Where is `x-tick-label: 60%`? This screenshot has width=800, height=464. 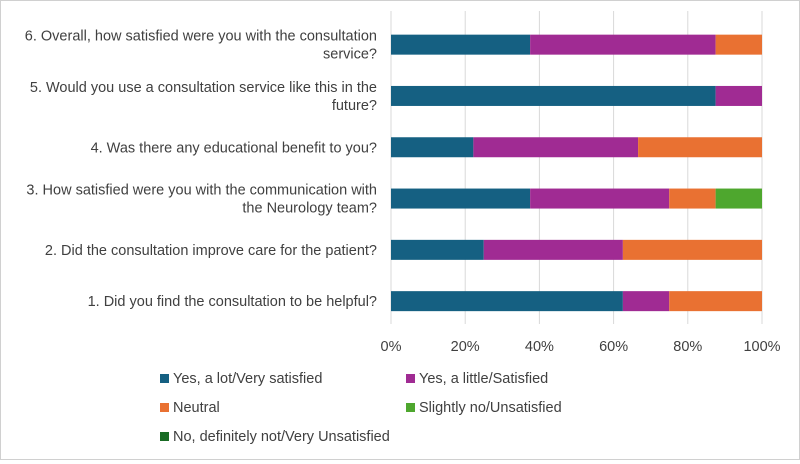 x-tick-label: 60% is located at coordinates (613, 347).